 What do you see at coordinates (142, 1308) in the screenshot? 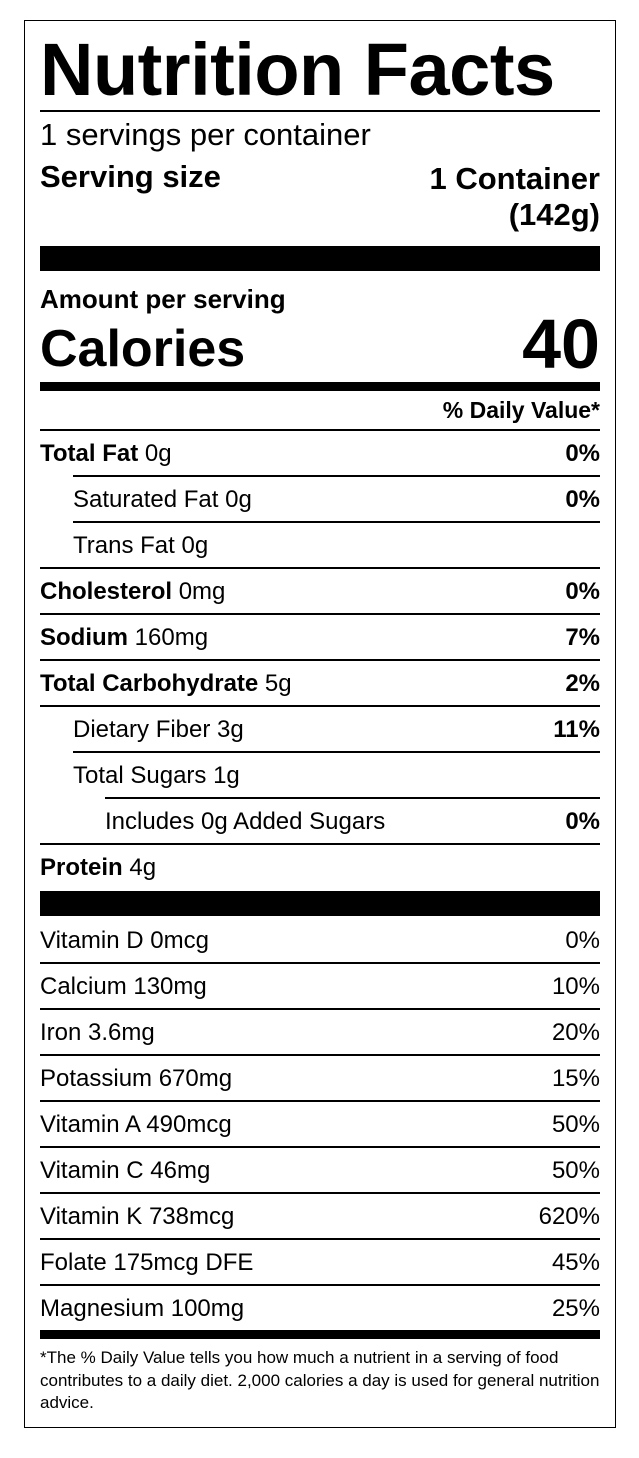
I see `vitamin-name: Magnesium 100mg` at bounding box center [142, 1308].